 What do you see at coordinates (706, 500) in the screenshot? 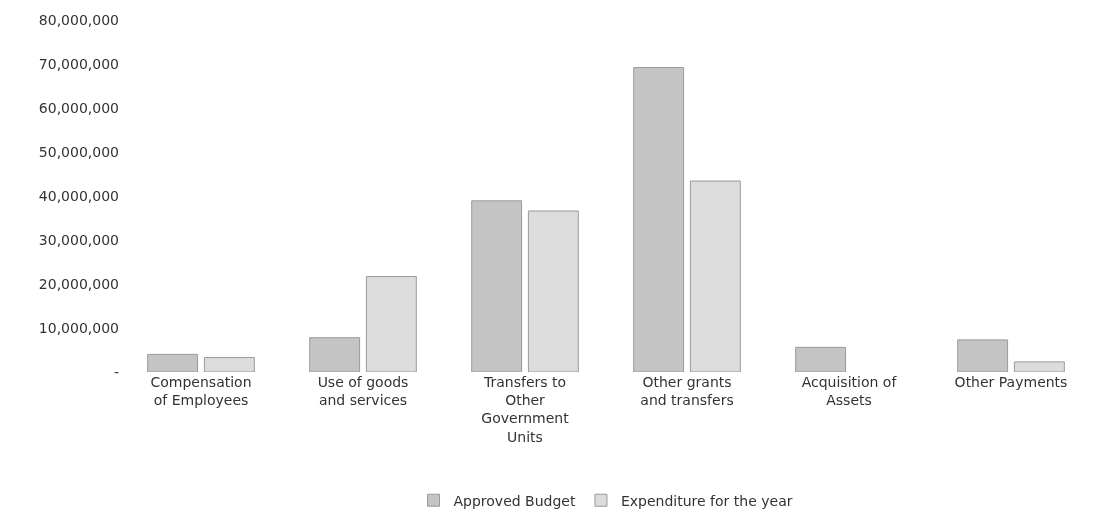
I see `legend-label: Expenditure for the year` at bounding box center [706, 500].